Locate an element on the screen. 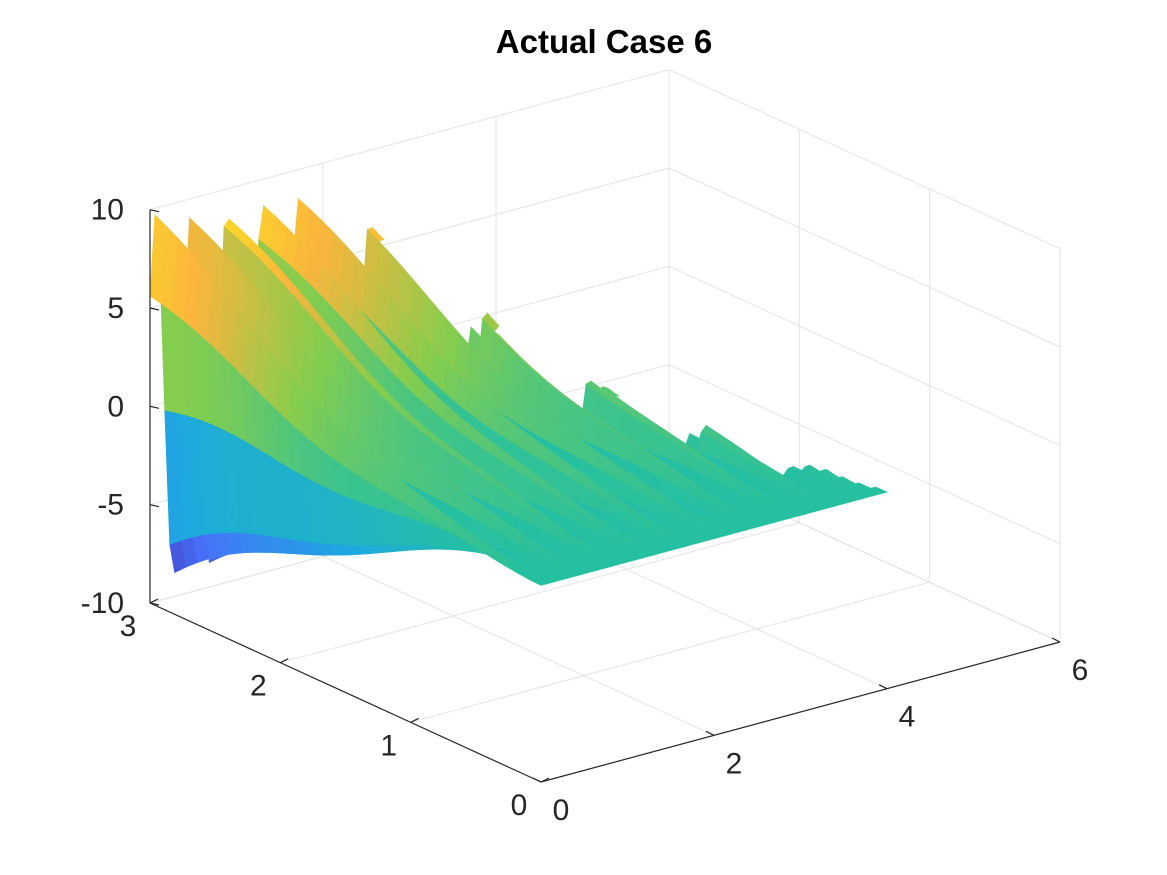  z-tick-label: -5 is located at coordinates (110, 505).